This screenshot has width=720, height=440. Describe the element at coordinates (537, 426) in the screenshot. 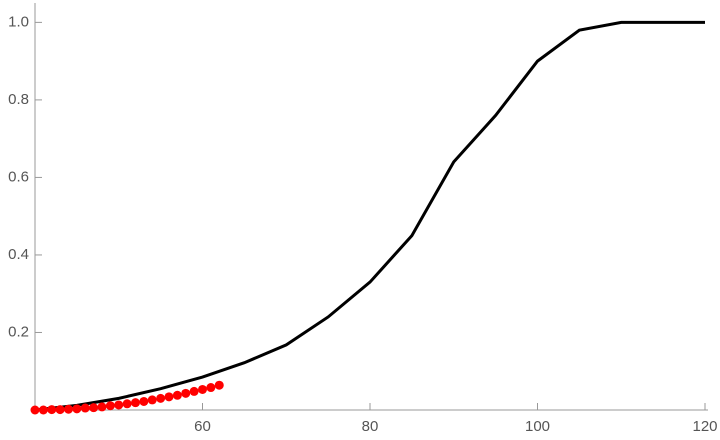

I see `x-tick-label: 100` at that location.